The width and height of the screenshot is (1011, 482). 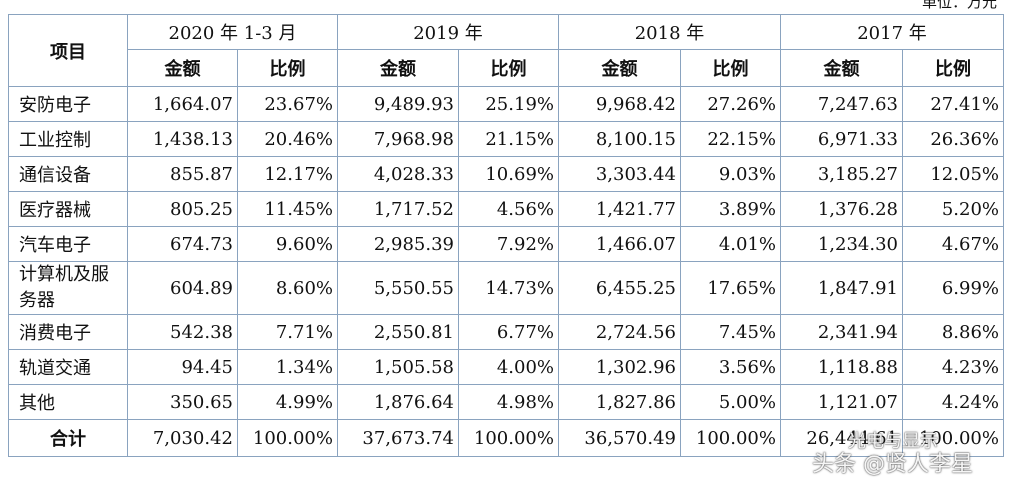 What do you see at coordinates (68, 402) in the screenshot?
I see `row-label: 其他` at bounding box center [68, 402].